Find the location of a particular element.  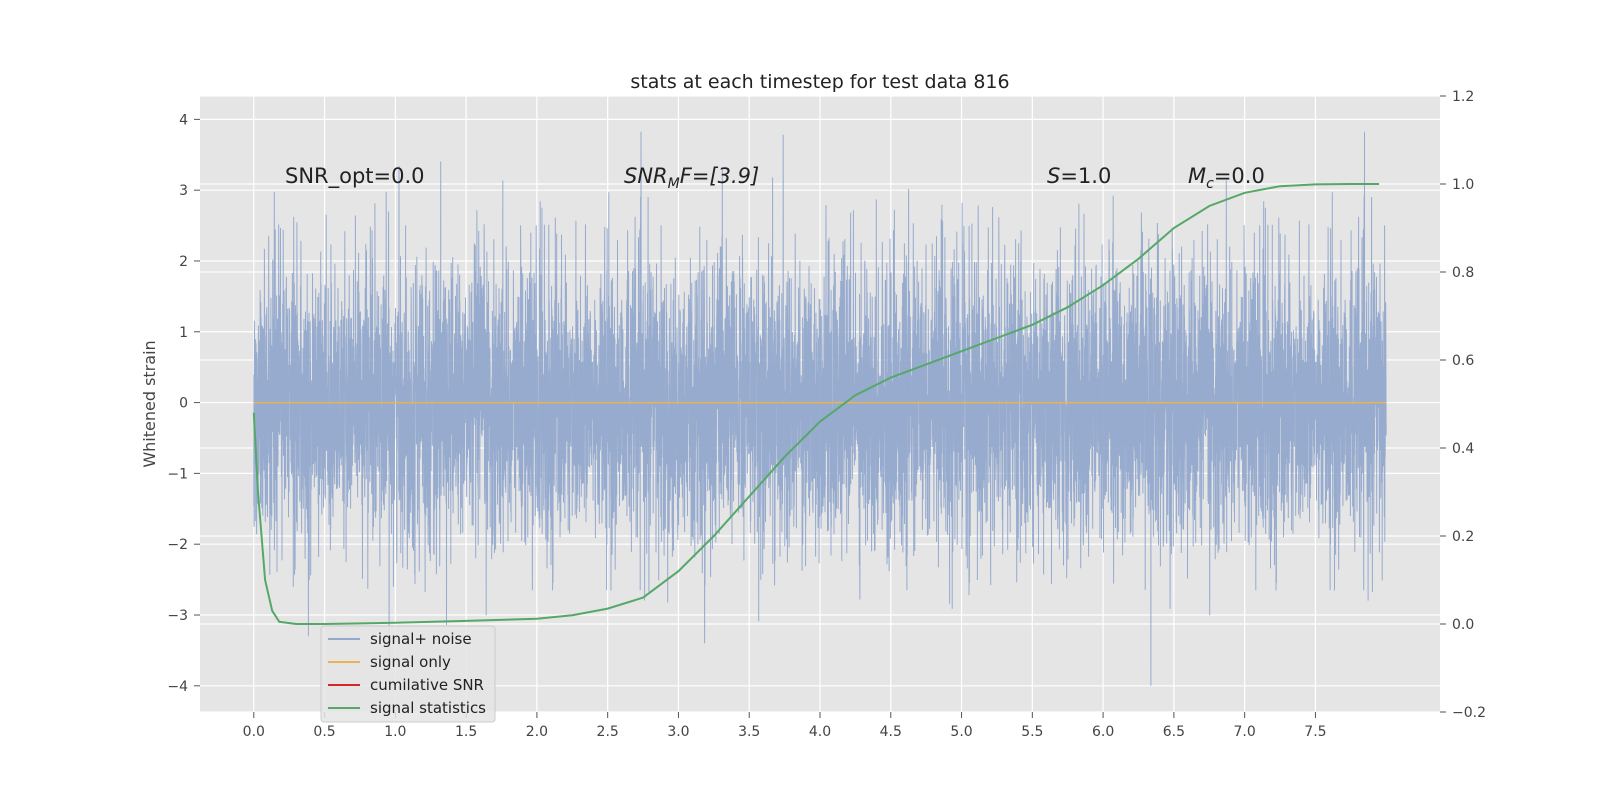

x-tick-label: 1.5 is located at coordinates (466, 732).